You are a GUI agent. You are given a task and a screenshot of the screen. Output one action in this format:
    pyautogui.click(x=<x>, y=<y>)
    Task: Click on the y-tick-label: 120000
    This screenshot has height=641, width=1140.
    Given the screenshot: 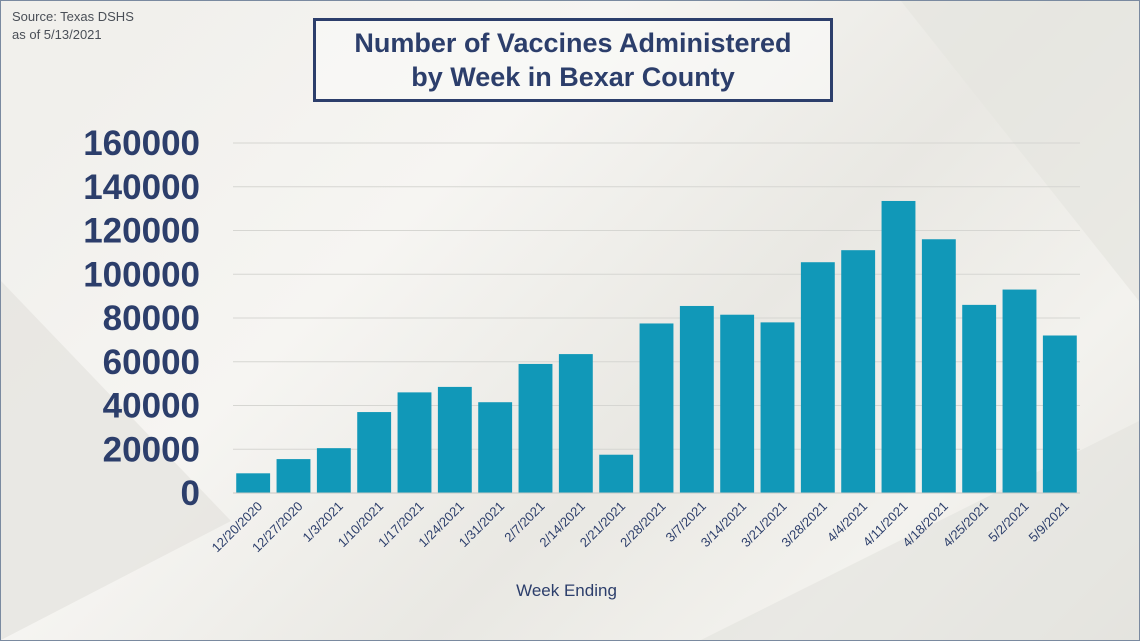 What is the action you would take?
    pyautogui.click(x=141, y=231)
    